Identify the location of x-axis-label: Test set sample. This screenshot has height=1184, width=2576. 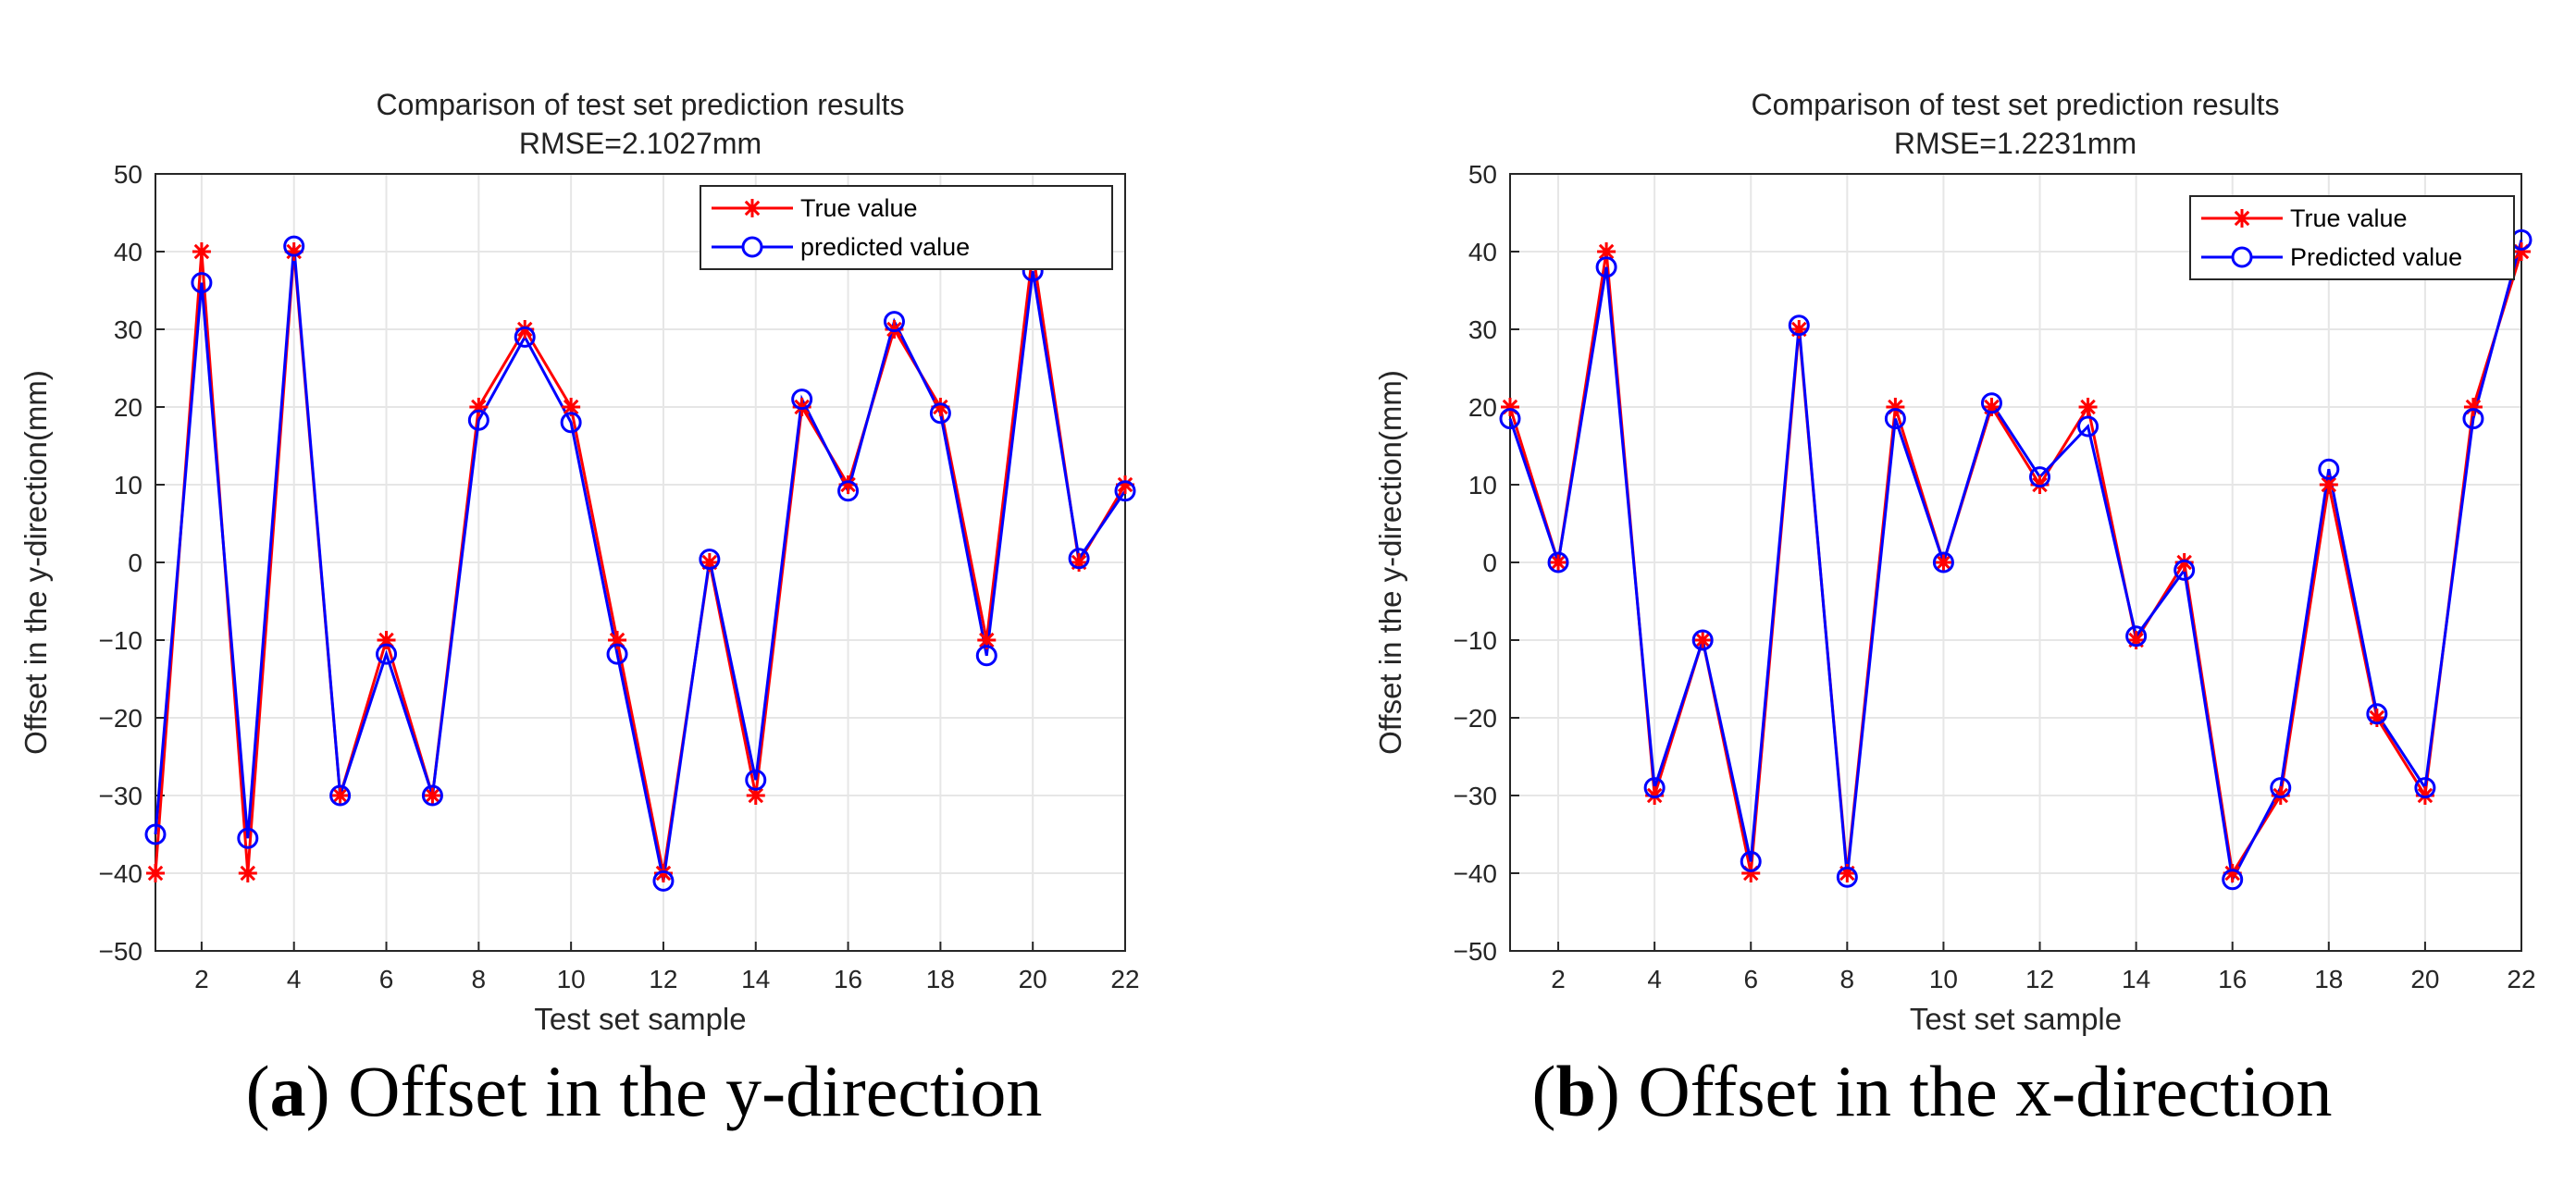
(2016, 1019).